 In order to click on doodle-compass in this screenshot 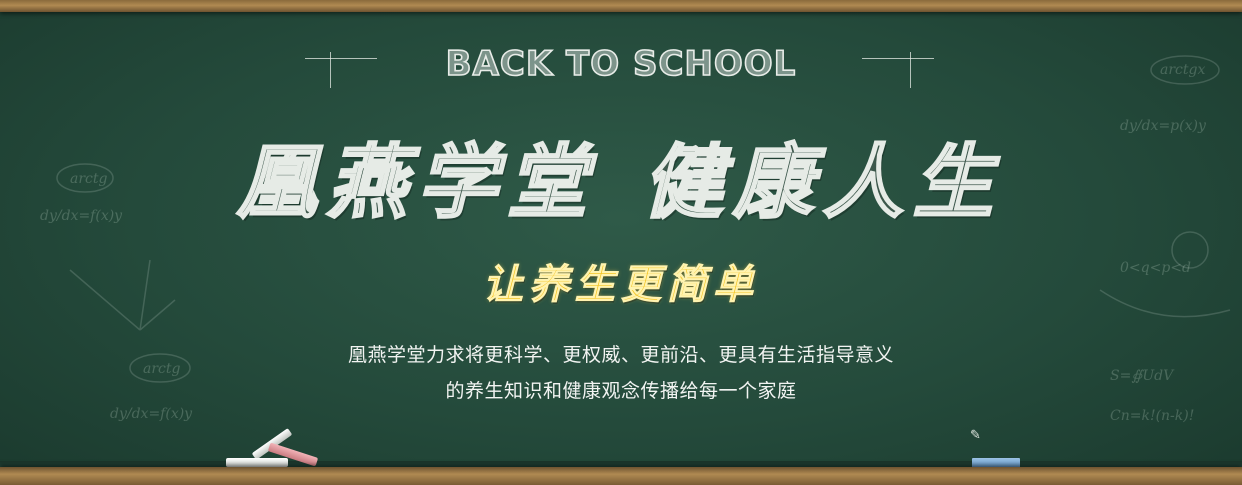, I will do `click(122, 295)`.